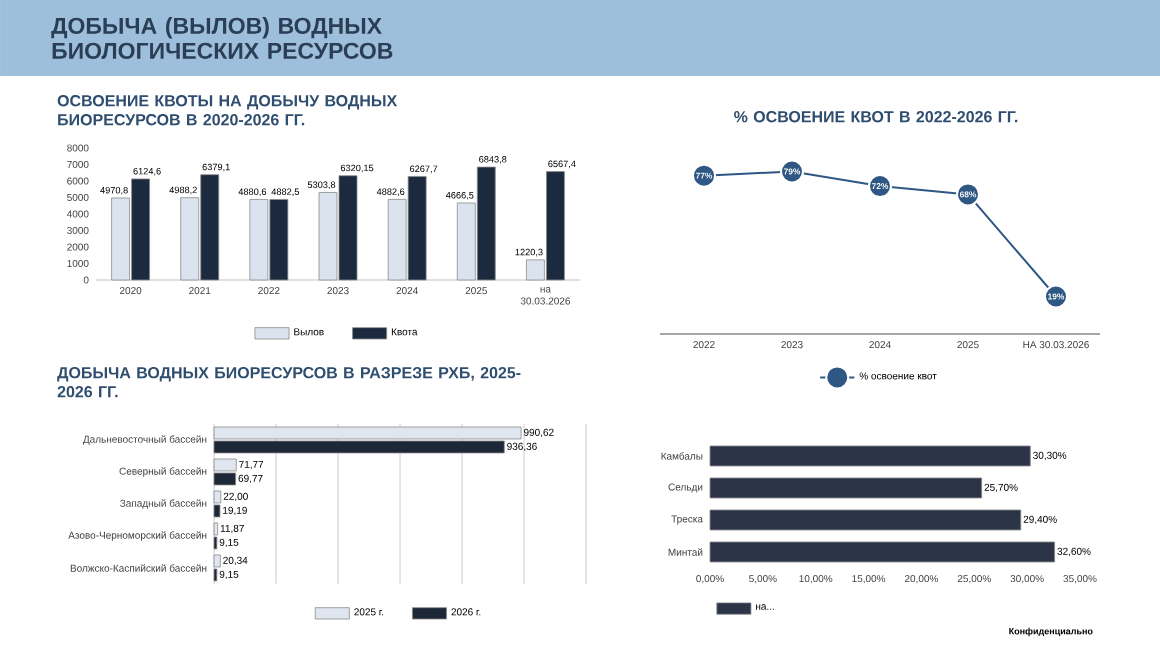  What do you see at coordinates (222, 38) in the screenshot?
I see `text: ДОБЫЧА (ВЫЛОВ) ВОДНЫХ БИОЛОГИЧЕСКИХ РЕСУРСОВ` at bounding box center [222, 38].